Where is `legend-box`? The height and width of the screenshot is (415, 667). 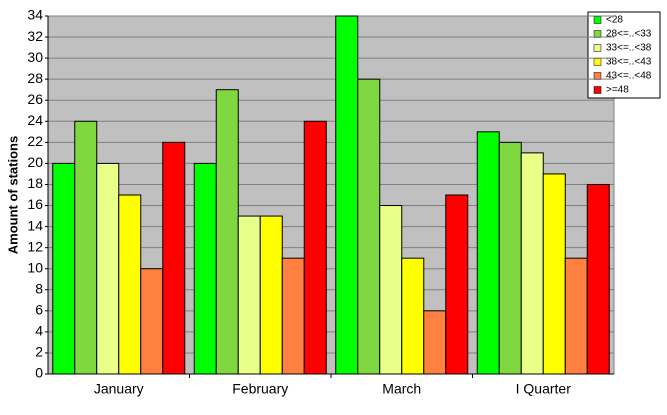 legend-box is located at coordinates (624, 55).